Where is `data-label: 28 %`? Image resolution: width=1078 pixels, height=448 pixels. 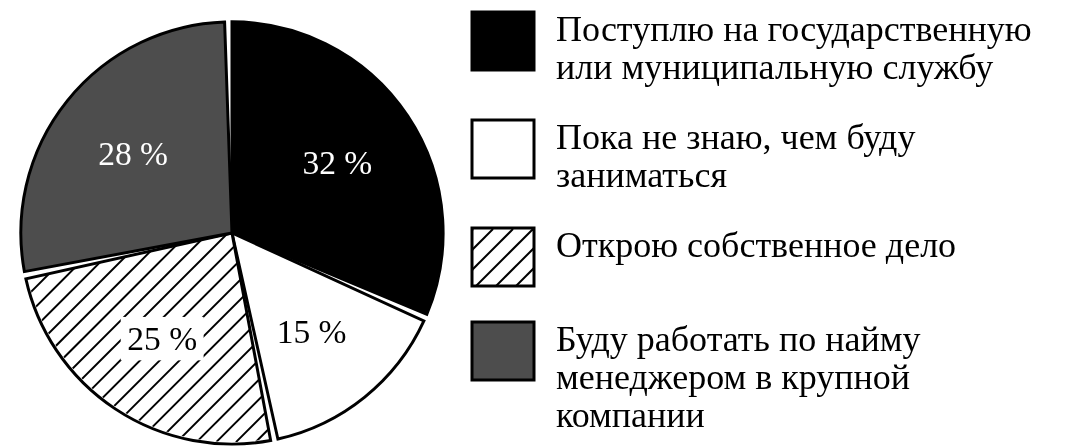 data-label: 28 % is located at coordinates (133, 154).